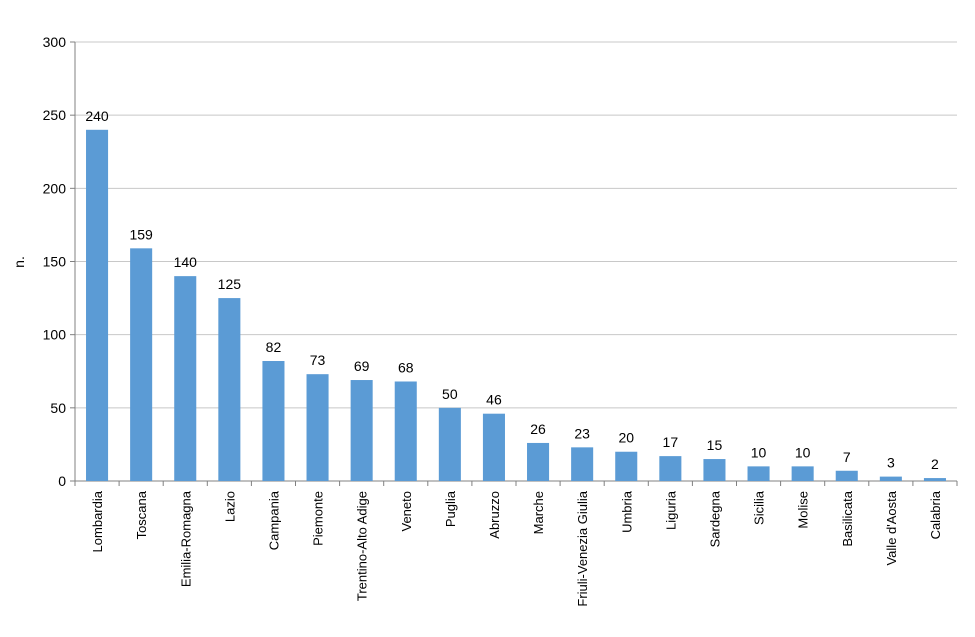 The height and width of the screenshot is (637, 975). Describe the element at coordinates (362, 366) in the screenshot. I see `data-label: 69` at that location.